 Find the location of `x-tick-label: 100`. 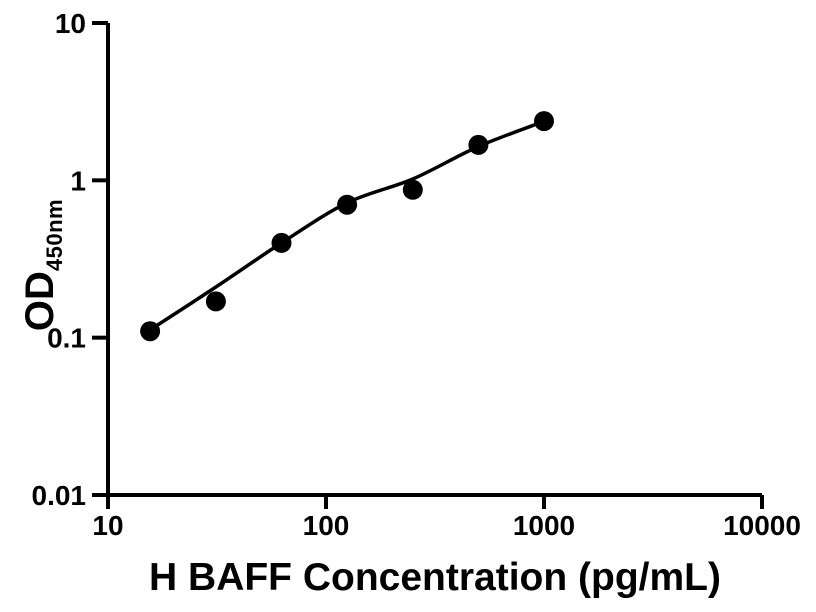

x-tick-label: 100 is located at coordinates (326, 525).